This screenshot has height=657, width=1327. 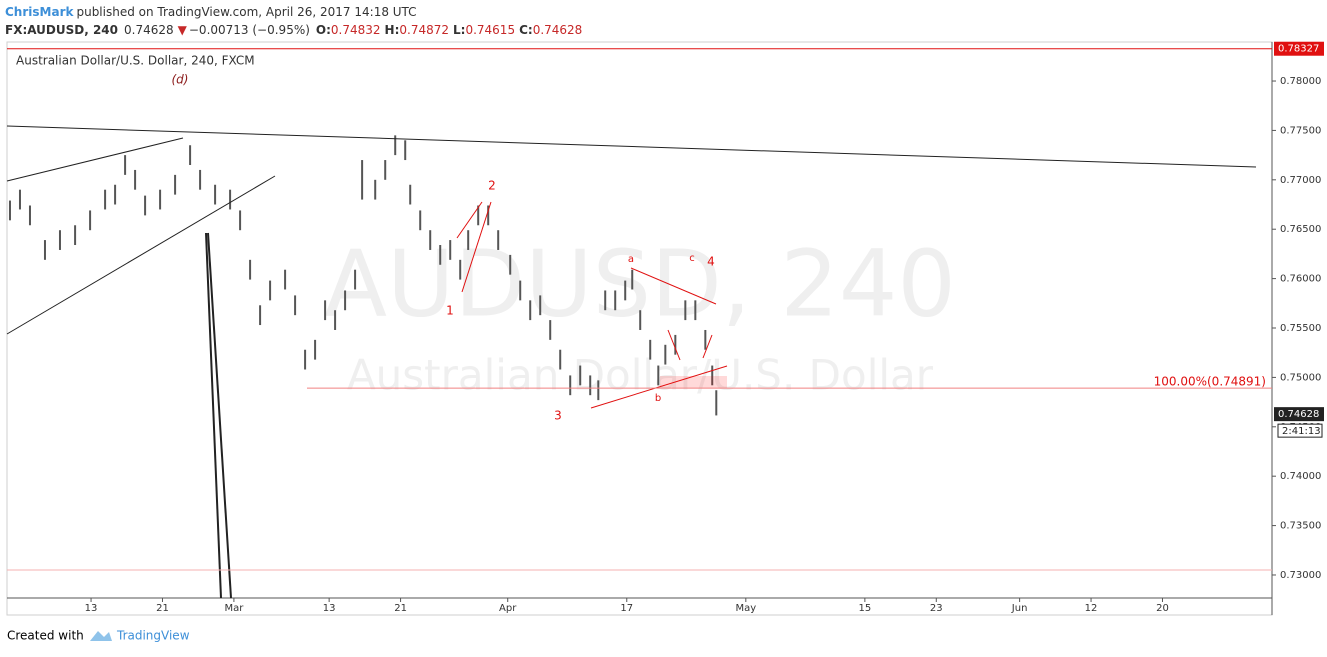 I want to click on y-tick-label: 0.76500, so click(x=1300, y=229).